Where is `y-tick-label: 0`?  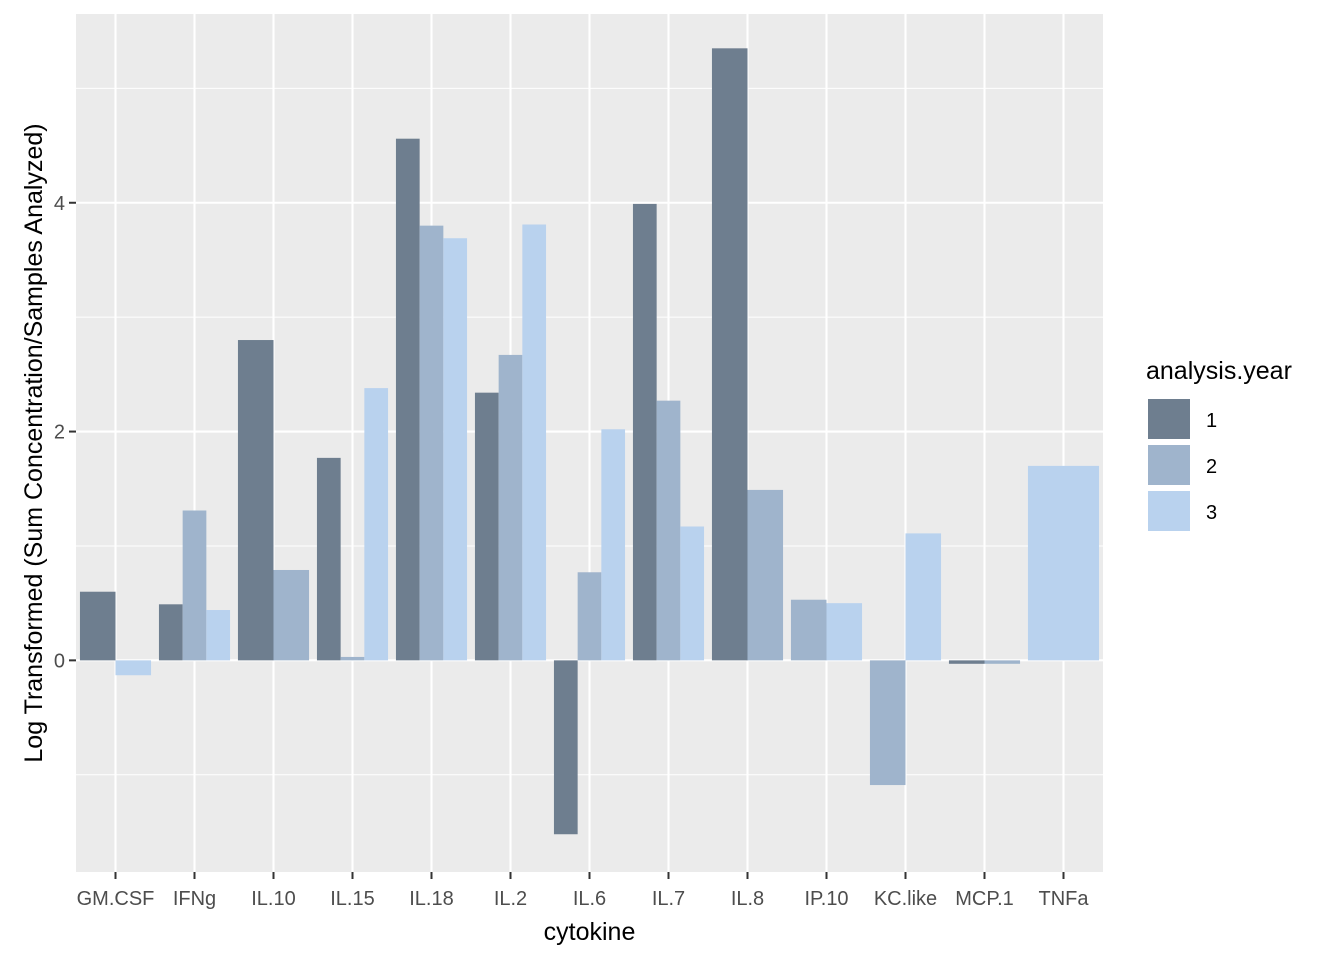
y-tick-label: 0 is located at coordinates (59, 661).